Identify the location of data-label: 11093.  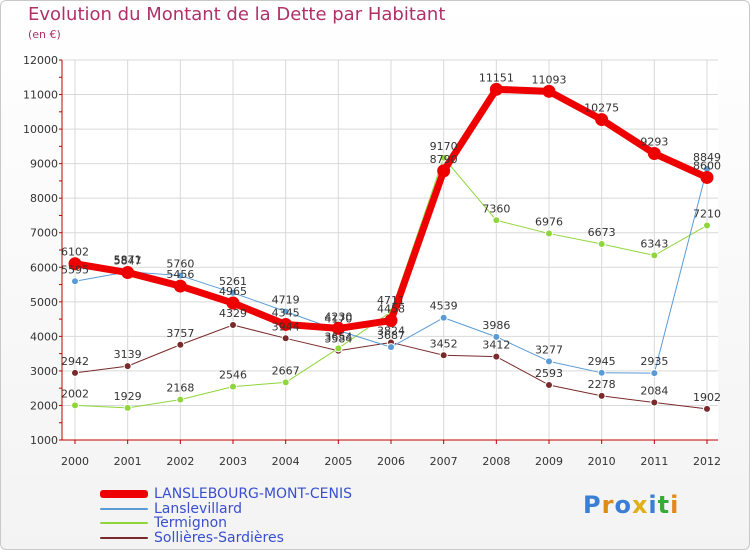
(549, 79).